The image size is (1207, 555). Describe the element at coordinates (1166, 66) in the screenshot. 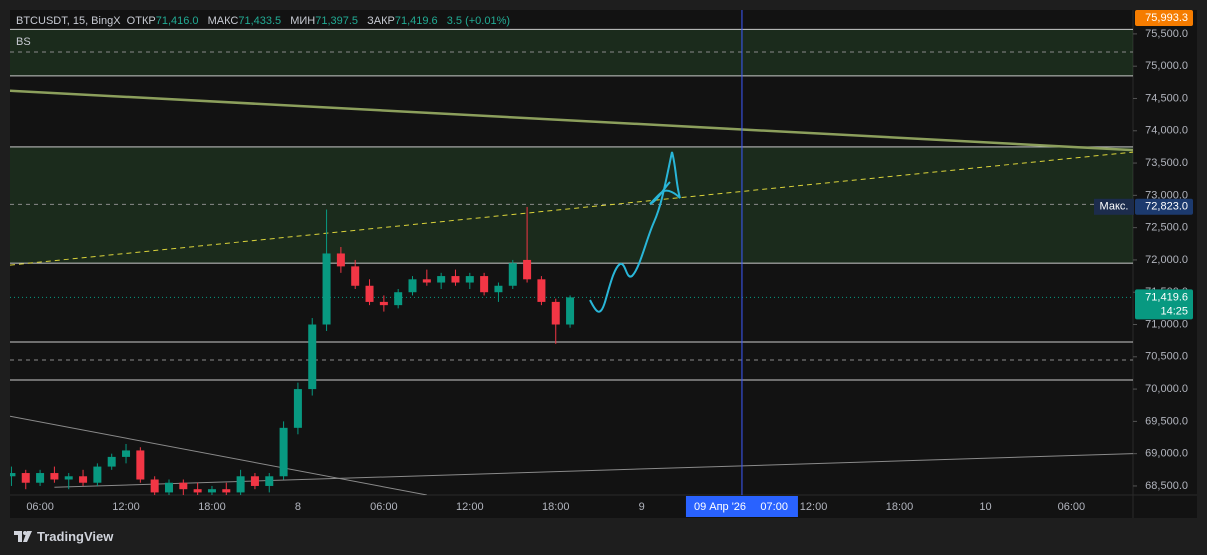

I see `y-tick-label: 75,000.0` at that location.